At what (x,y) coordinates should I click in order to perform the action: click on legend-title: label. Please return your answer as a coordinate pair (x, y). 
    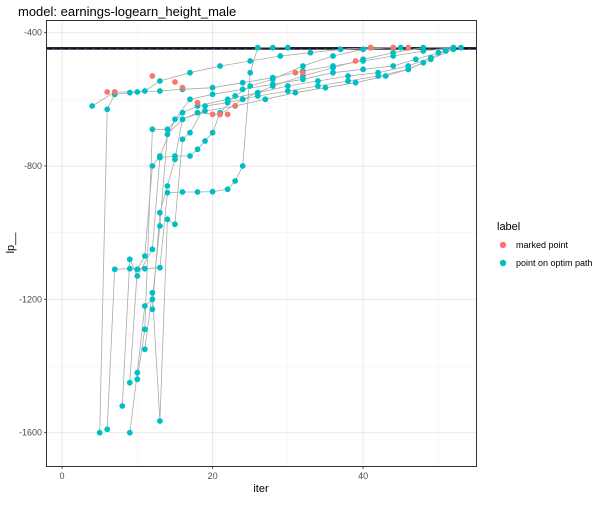
    Looking at the image, I should click on (508, 227).